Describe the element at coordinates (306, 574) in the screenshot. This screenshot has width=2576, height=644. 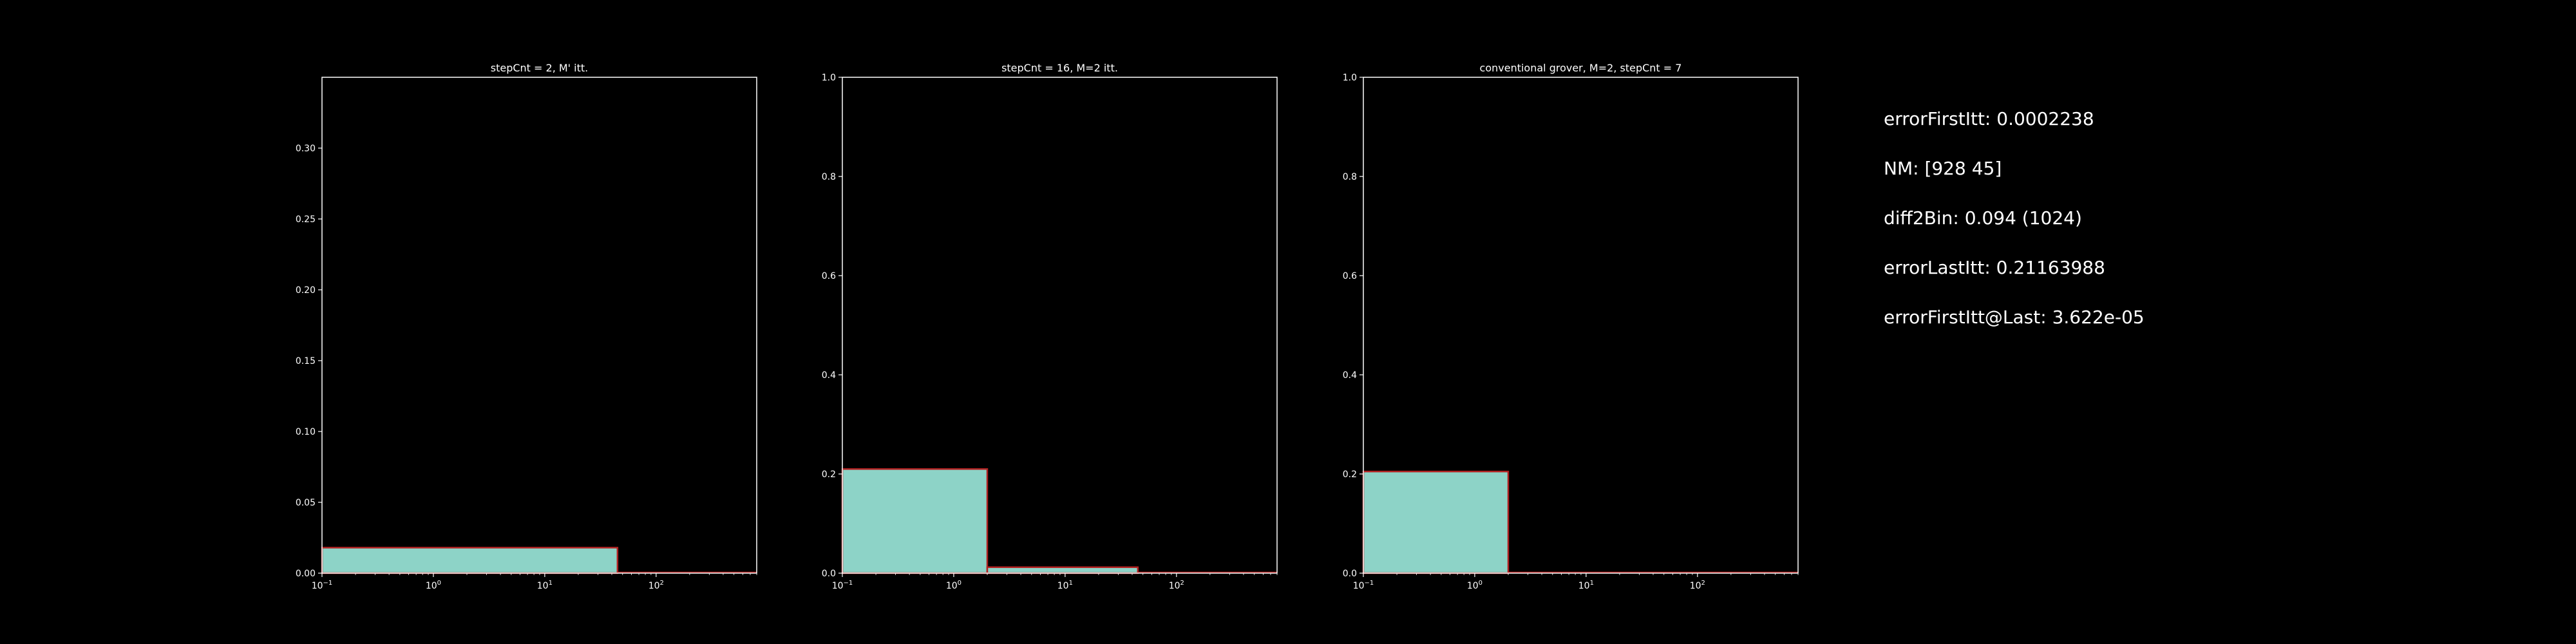
I see `y-tick-label: 0.00` at that location.